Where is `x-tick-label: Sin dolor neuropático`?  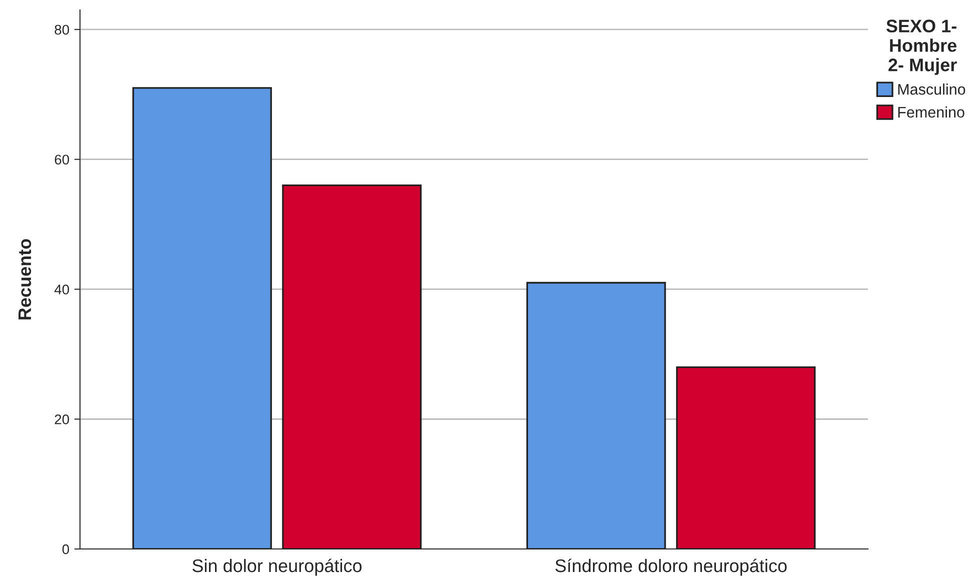 x-tick-label: Sin dolor neuropático is located at coordinates (277, 567).